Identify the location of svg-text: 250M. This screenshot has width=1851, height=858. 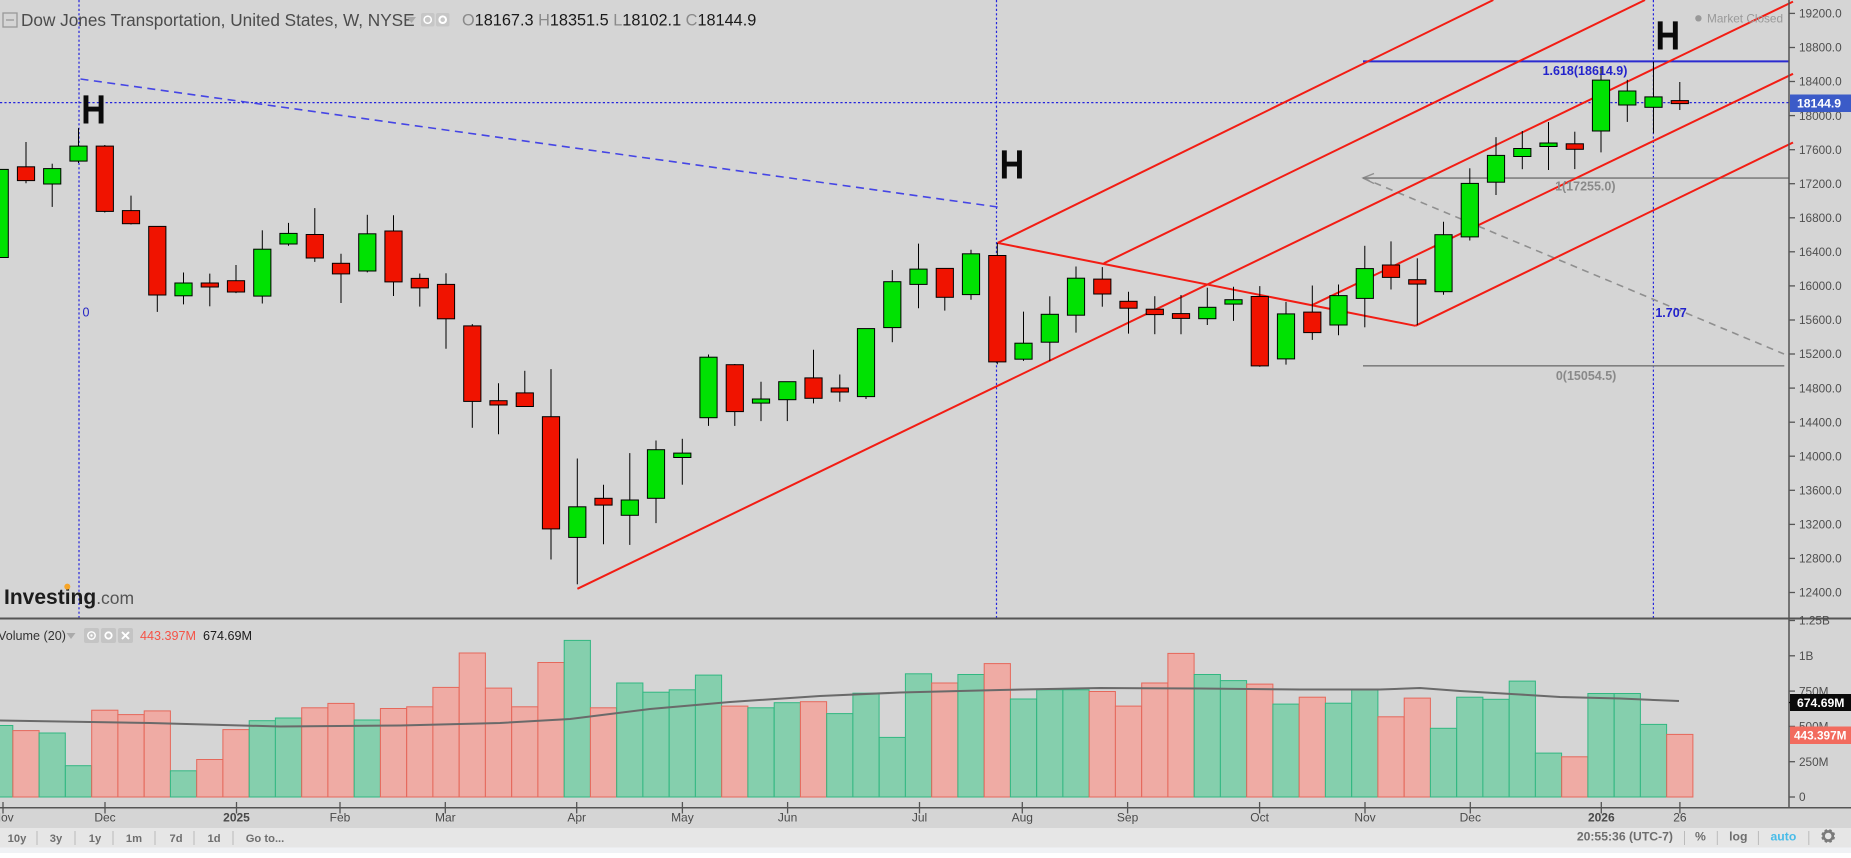
(1814, 762).